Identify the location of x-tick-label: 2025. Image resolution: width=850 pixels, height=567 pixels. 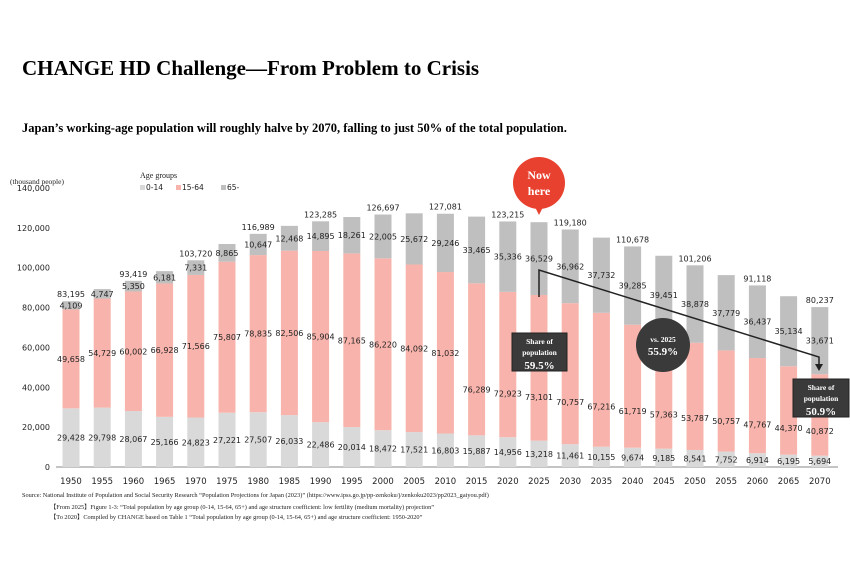
(539, 482).